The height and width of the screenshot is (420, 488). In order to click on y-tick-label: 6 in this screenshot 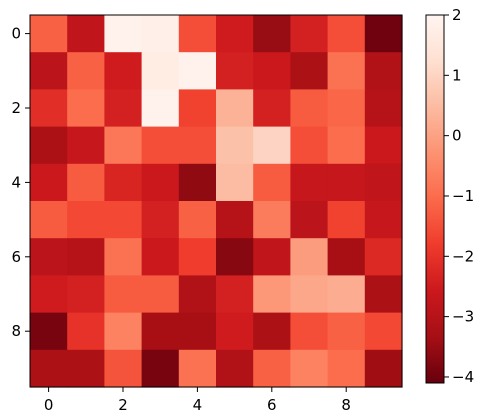, I will do `click(16, 257)`.